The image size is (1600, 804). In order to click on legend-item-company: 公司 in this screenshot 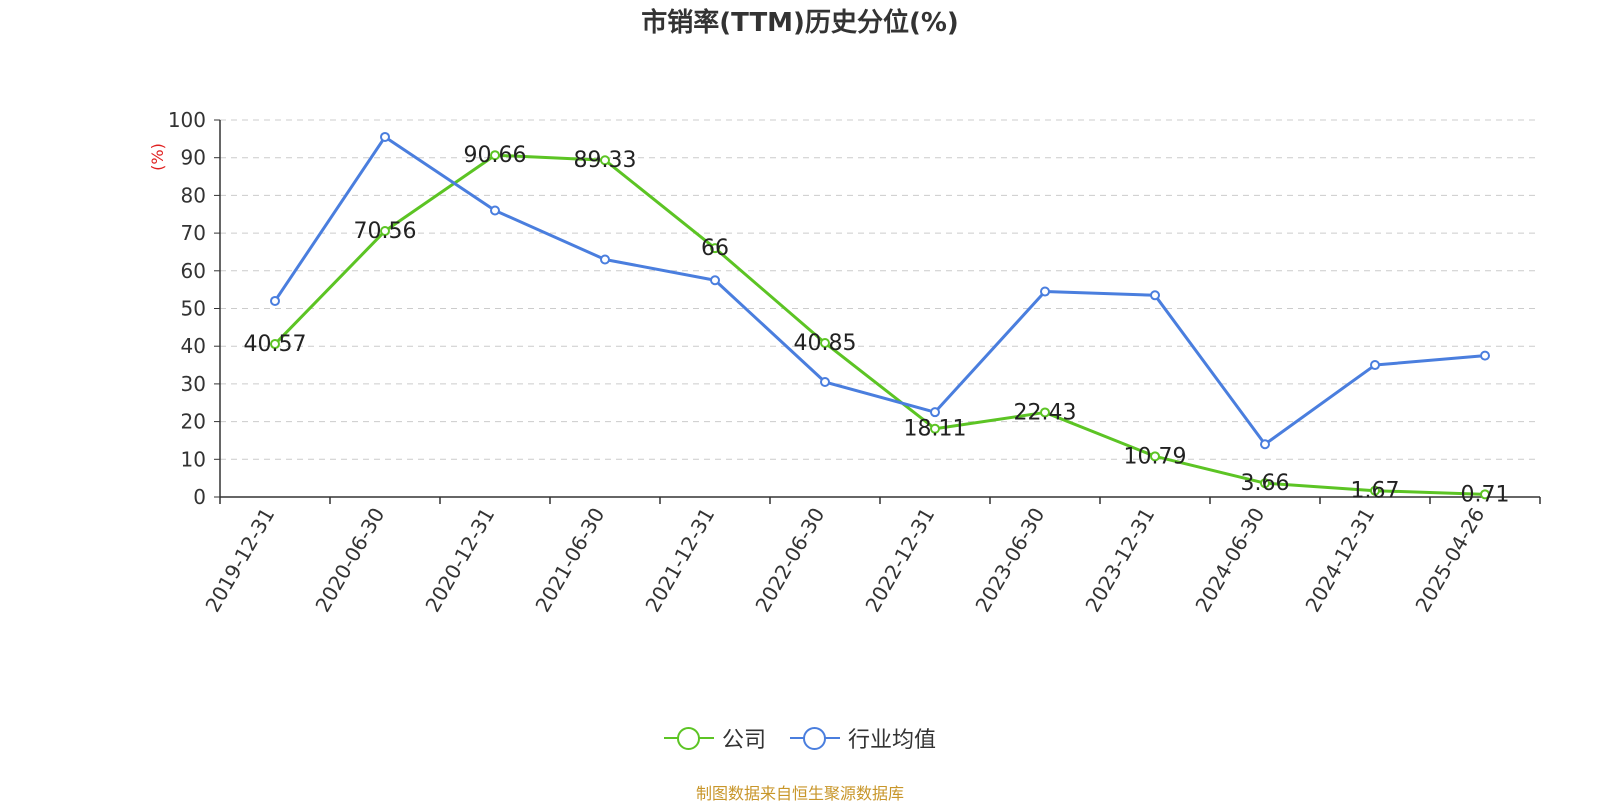, I will do `click(714, 738)`.